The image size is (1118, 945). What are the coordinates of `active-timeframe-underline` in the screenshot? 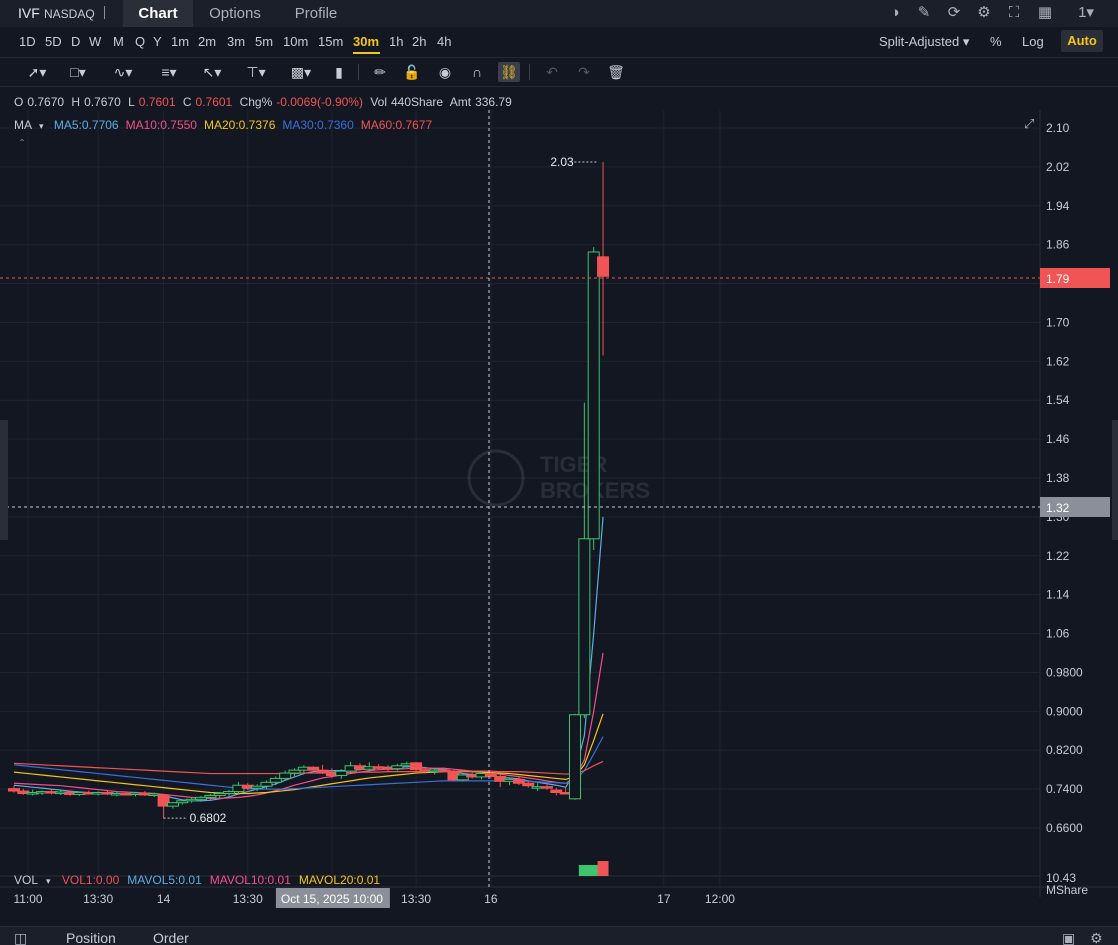 It's located at (366, 53).